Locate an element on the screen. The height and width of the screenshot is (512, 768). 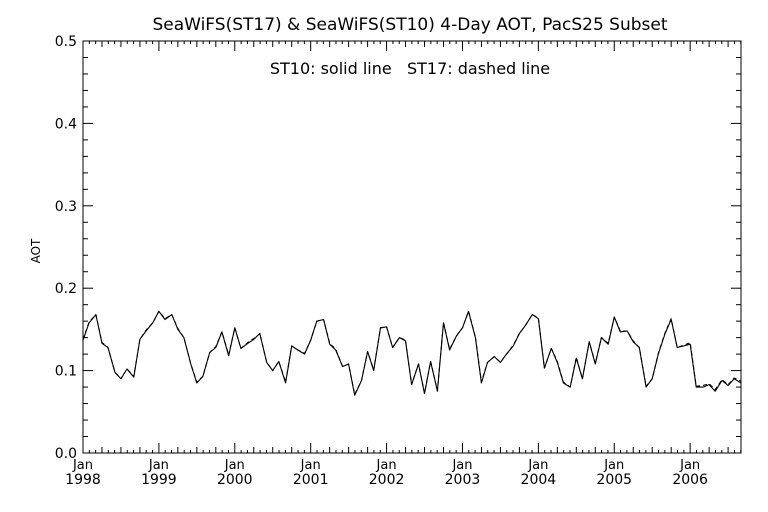
series-lines is located at coordinates (412, 353).